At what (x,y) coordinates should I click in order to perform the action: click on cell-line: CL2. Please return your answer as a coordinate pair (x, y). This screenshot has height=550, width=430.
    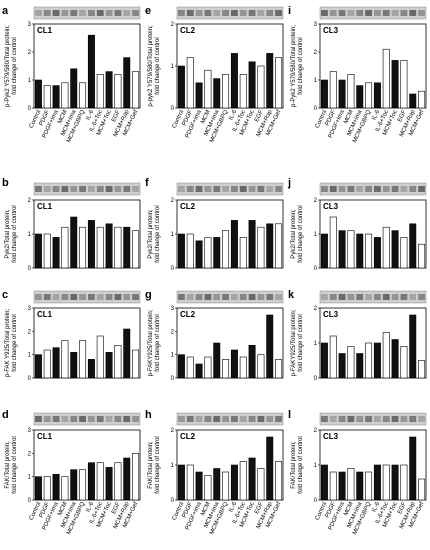
    Looking at the image, I should click on (188, 436).